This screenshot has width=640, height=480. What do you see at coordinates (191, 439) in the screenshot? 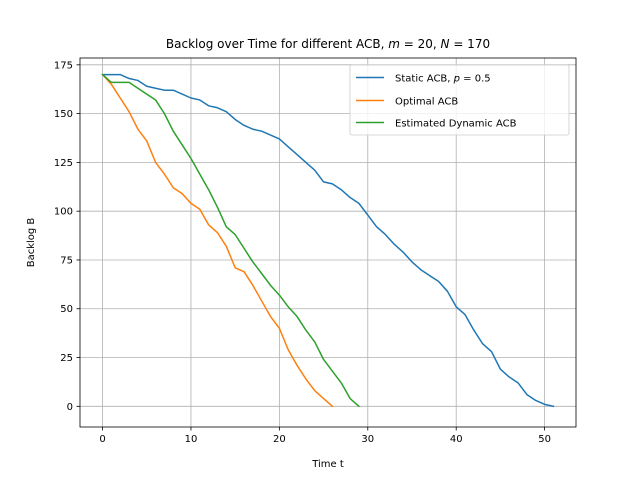
I see `x-tick-label: 10` at bounding box center [191, 439].